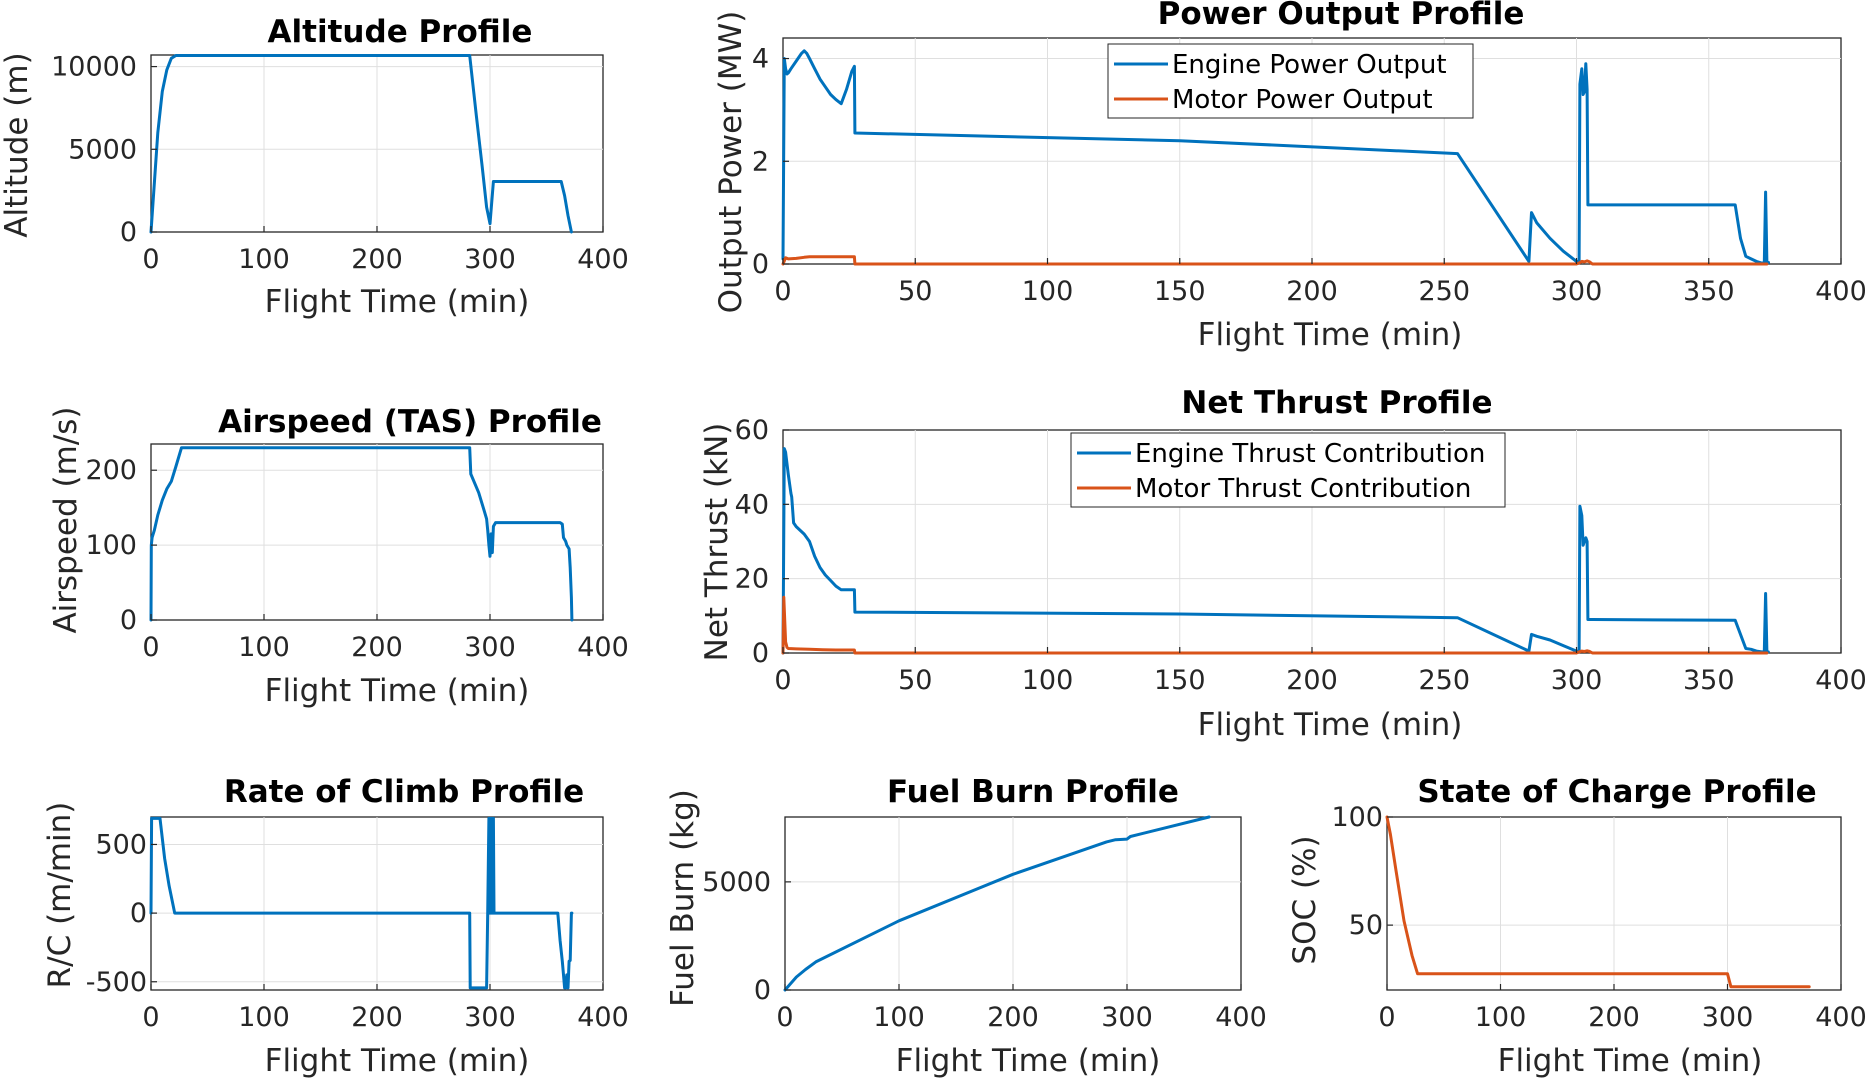 The height and width of the screenshot is (1080, 1870). Describe the element at coordinates (1302, 100) in the screenshot. I see `power-legend-label-1: Motor Power Output` at that location.